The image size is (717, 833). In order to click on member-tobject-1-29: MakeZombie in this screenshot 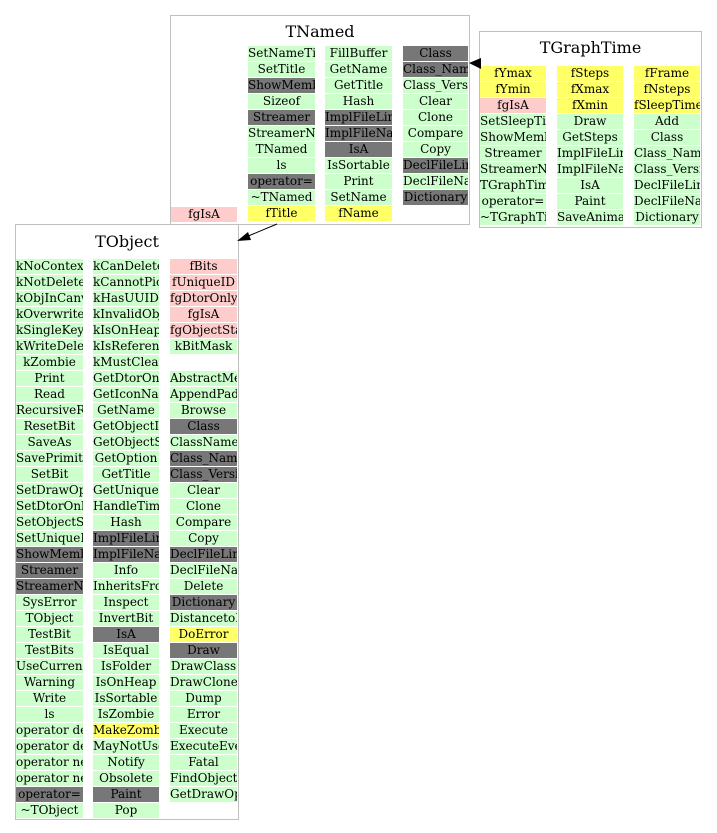, I will do `click(126, 730)`.